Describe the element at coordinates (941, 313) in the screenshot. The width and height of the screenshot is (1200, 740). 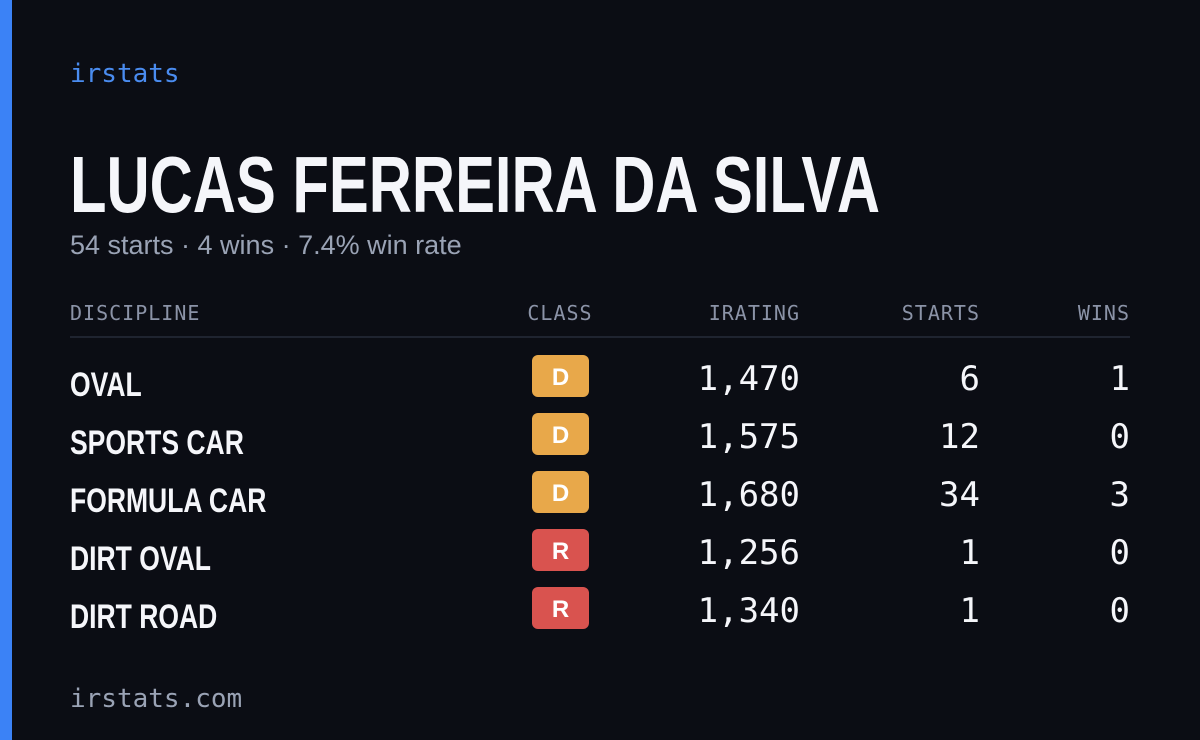
I see `column-header: STARTS` at that location.